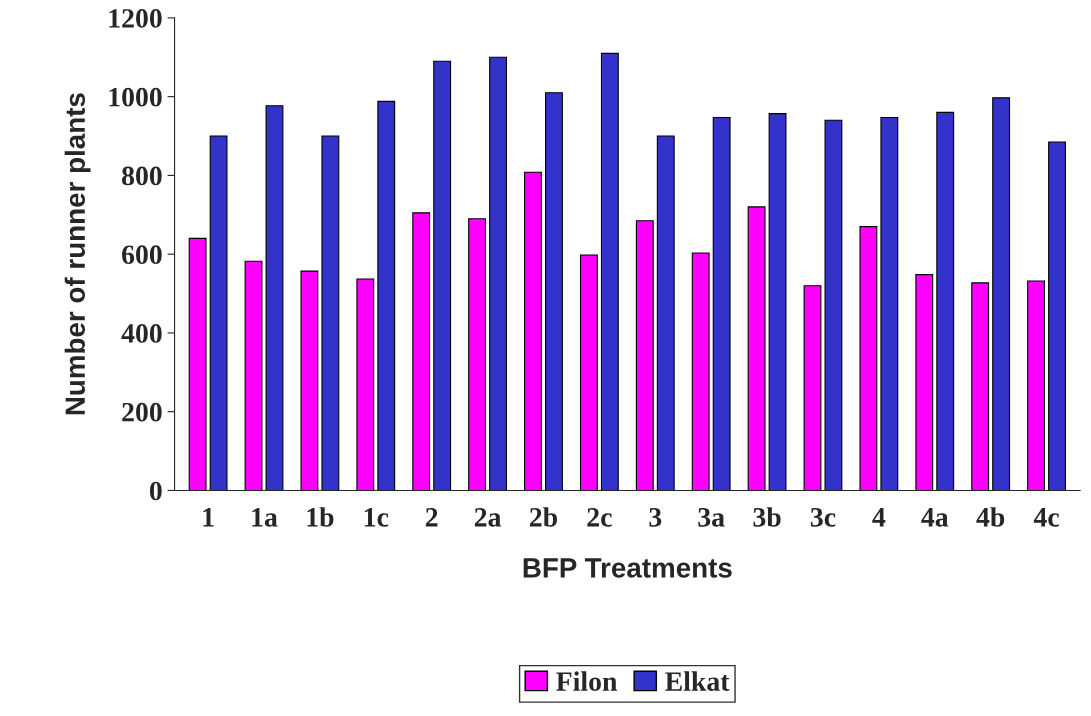 The height and width of the screenshot is (716, 1091). Describe the element at coordinates (431, 517) in the screenshot. I see `x-tick-label: 2` at that location.